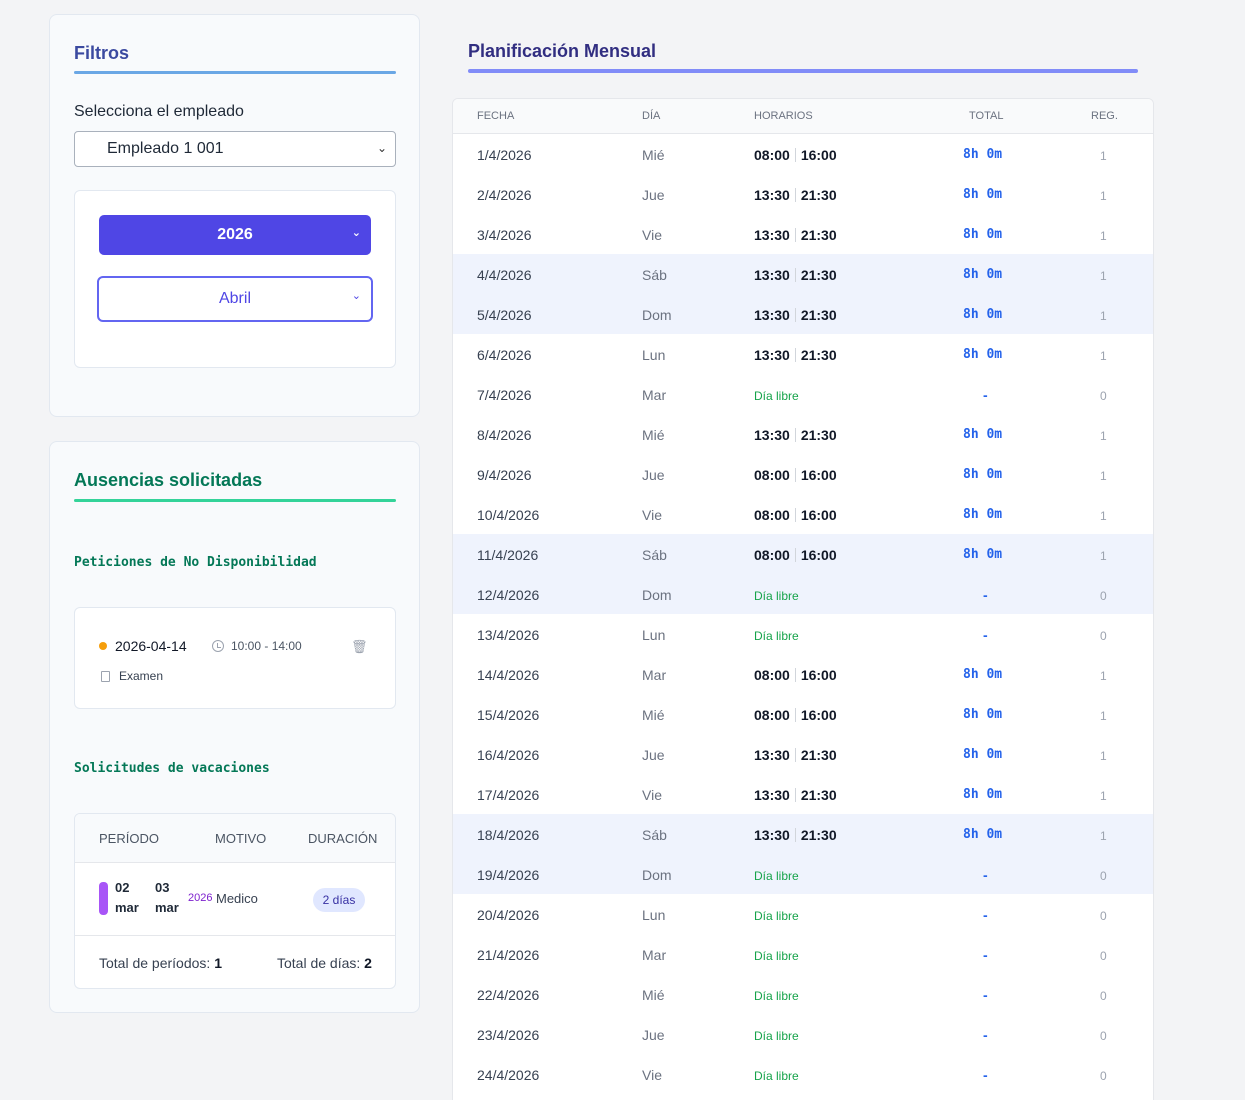 The image size is (1245, 1100). What do you see at coordinates (983, 714) in the screenshot?
I see `row-total: 8h 0m` at bounding box center [983, 714].